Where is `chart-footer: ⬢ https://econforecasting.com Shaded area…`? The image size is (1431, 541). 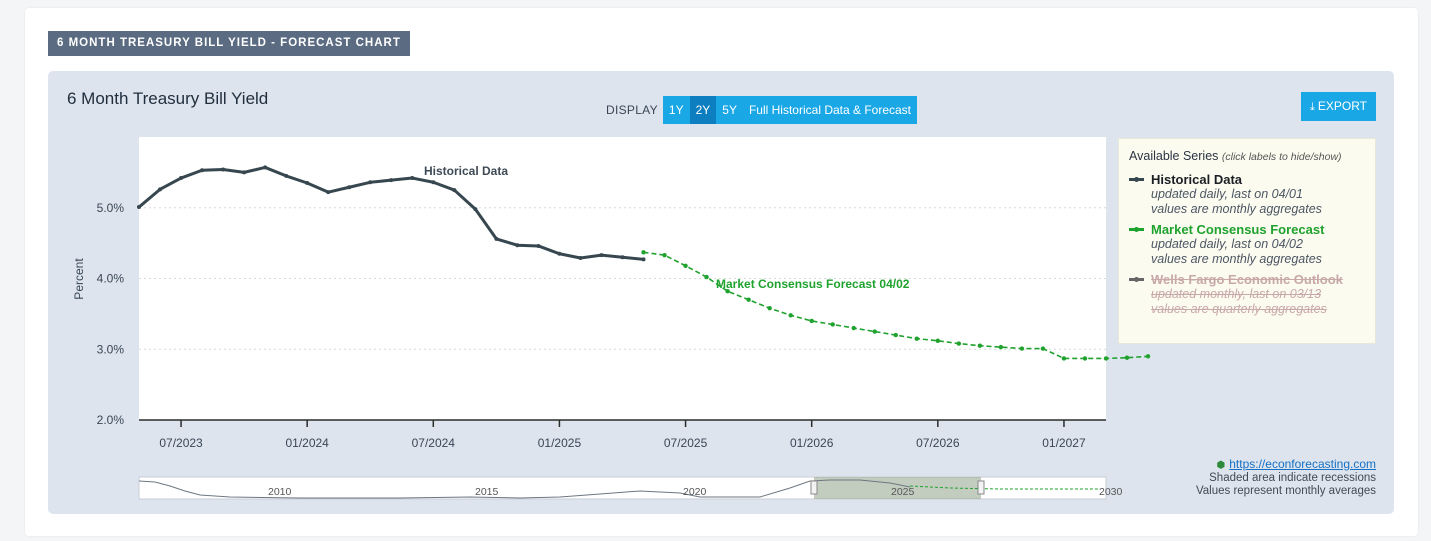 chart-footer: ⬢ https://econforecasting.com Shaded area… is located at coordinates (1286, 478).